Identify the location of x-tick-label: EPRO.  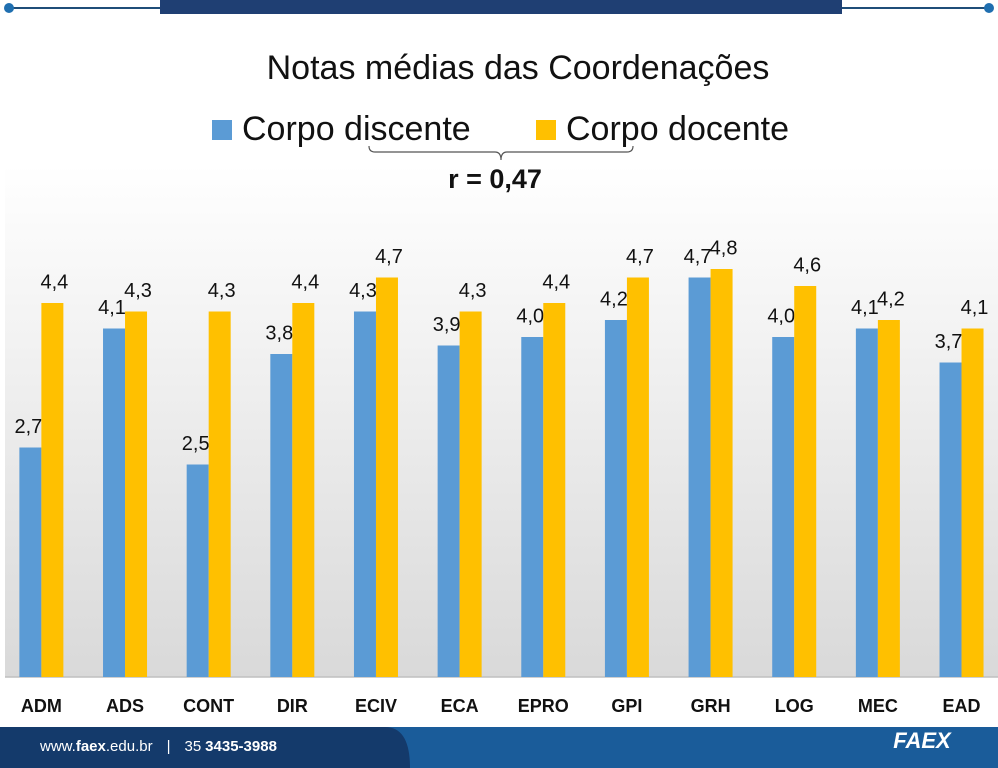
(543, 706).